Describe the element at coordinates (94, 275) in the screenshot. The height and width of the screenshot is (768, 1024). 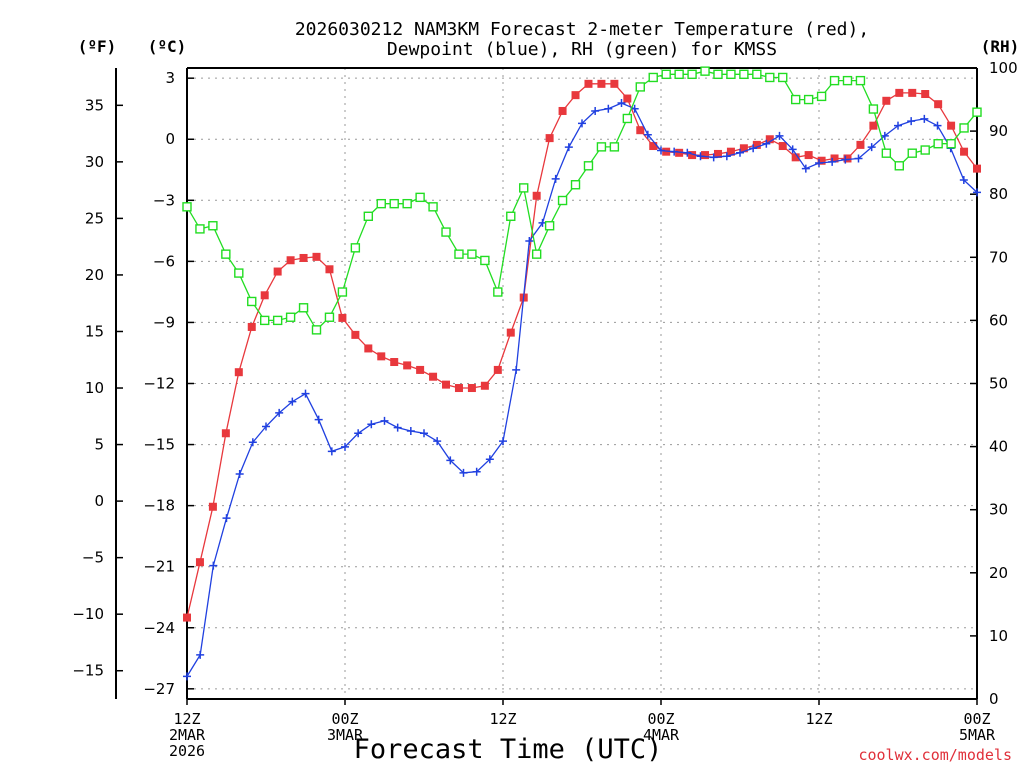
I see `fahrenheit-tick-label: 20` at that location.